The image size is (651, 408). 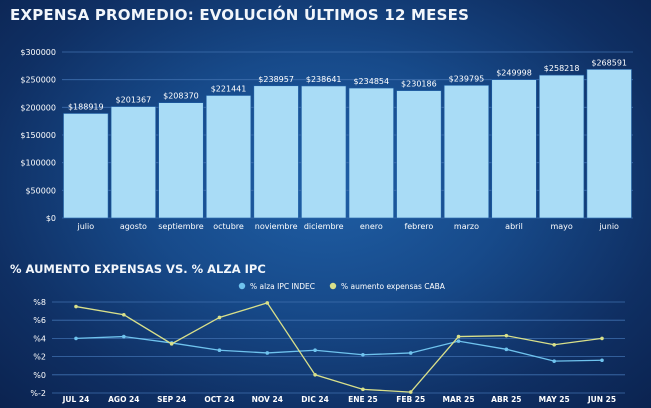 I want to click on bar-x-tick-label: noviembre, so click(x=276, y=226).